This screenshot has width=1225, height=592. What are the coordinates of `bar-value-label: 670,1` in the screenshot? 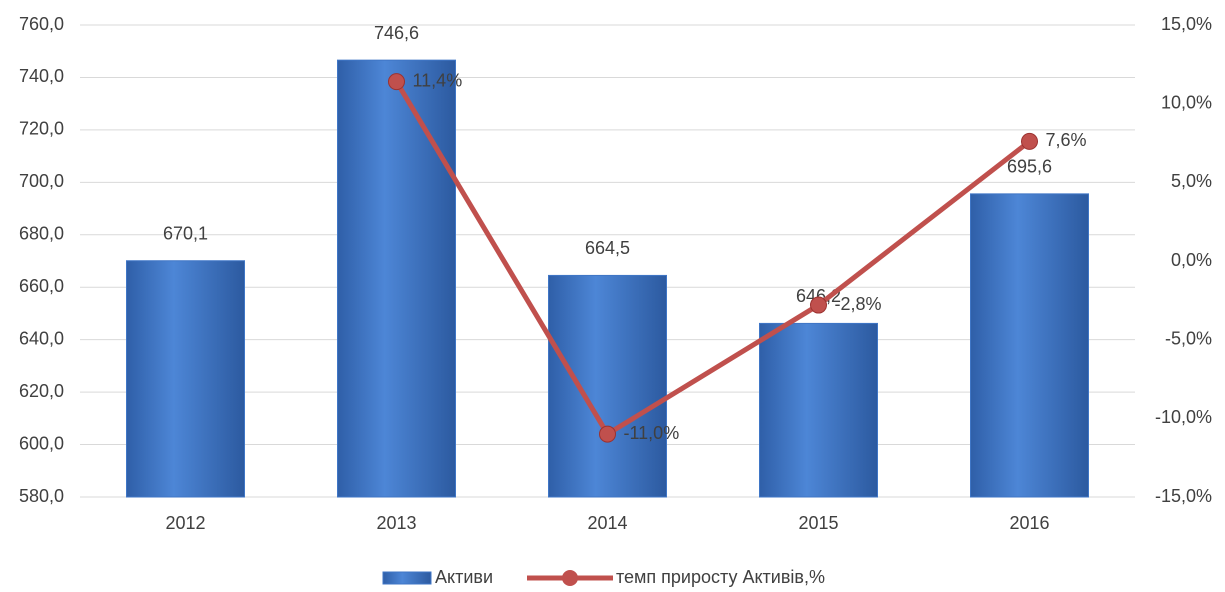 It's located at (185, 233).